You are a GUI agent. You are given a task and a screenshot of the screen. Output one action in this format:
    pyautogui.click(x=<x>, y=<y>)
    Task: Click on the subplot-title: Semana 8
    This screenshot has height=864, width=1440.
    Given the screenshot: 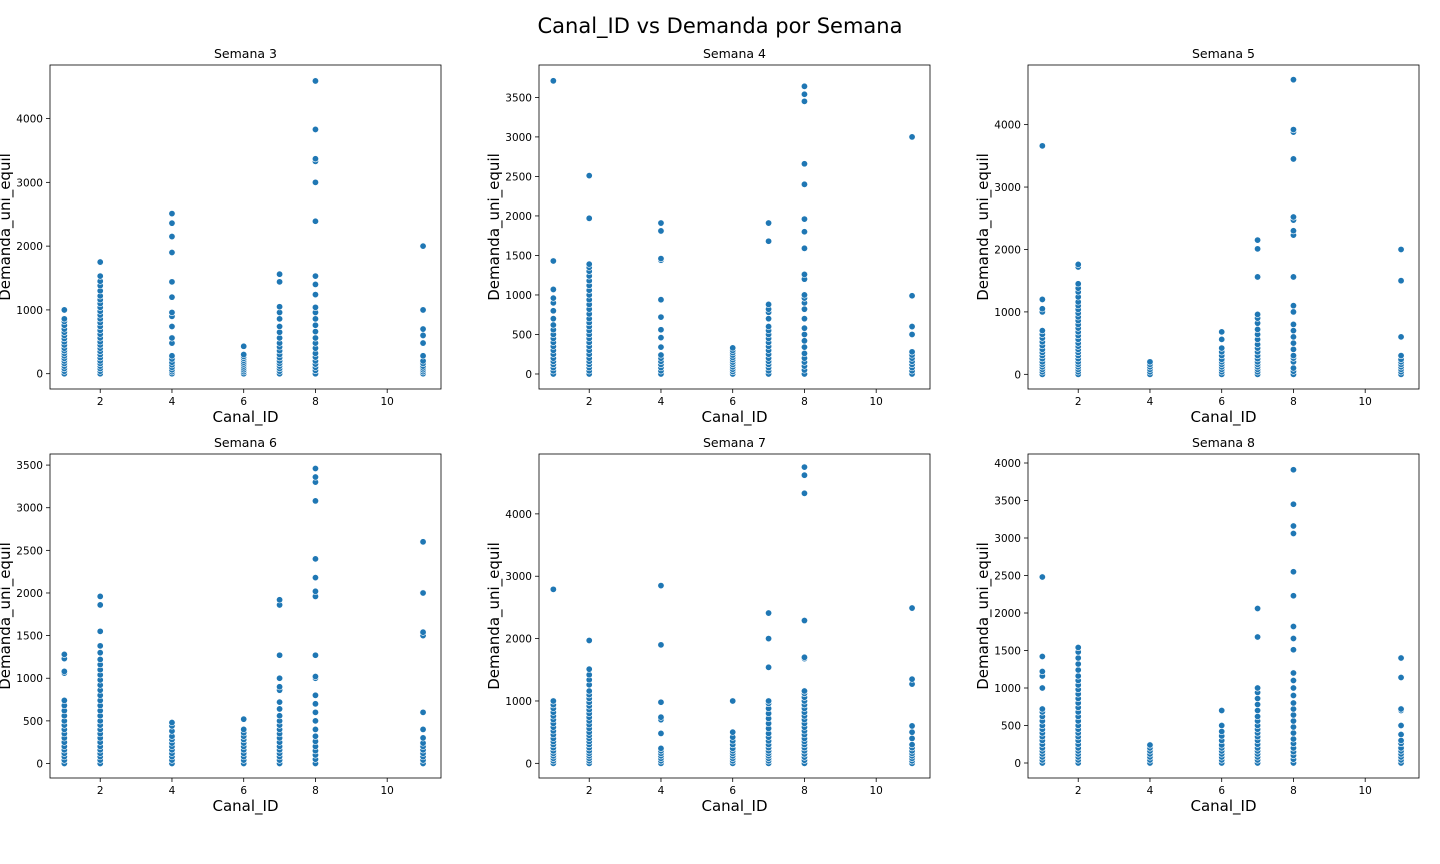 What is the action you would take?
    pyautogui.click(x=1223, y=442)
    